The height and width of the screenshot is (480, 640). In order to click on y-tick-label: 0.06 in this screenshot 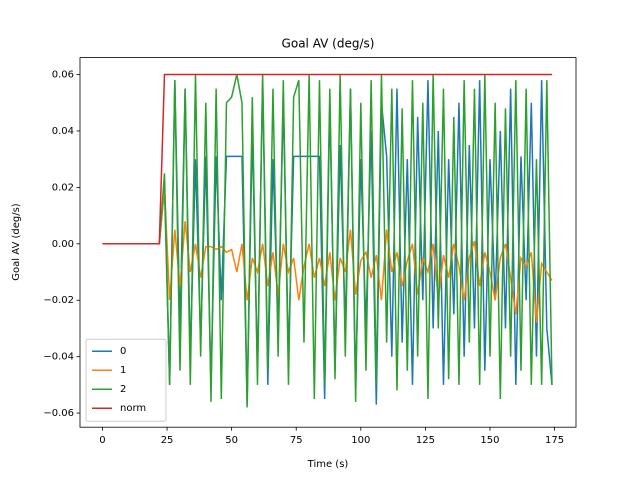, I will do `click(63, 75)`.